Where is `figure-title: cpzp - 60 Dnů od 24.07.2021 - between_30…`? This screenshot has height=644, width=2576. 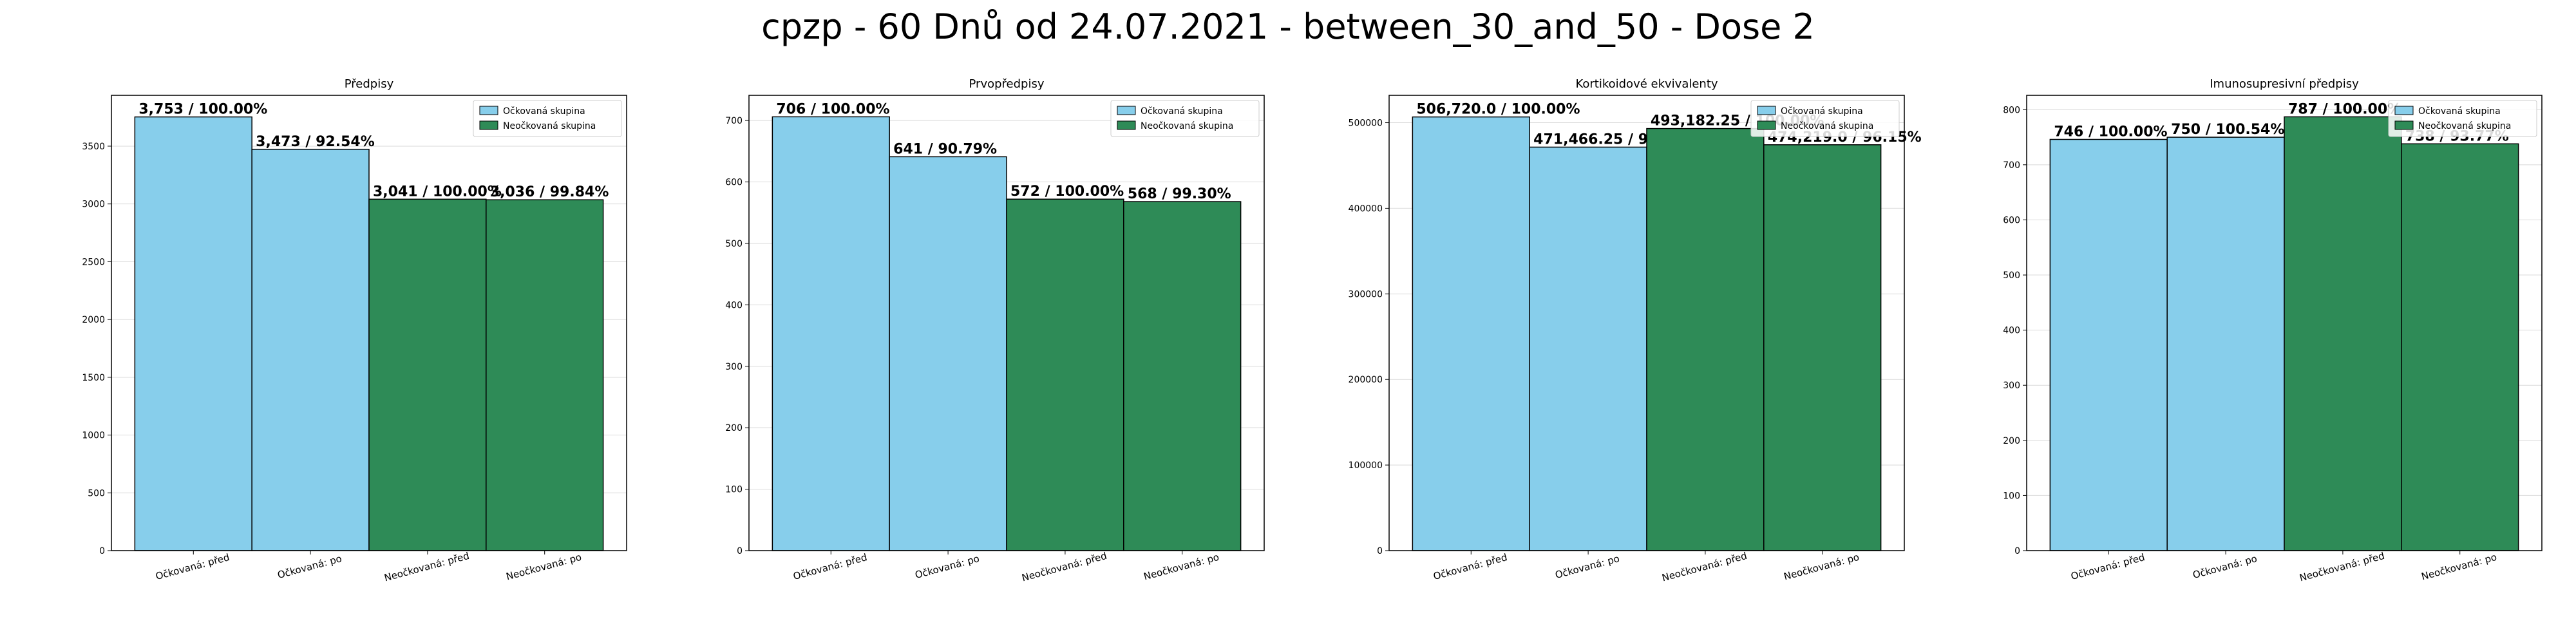
figure-title: cpzp - 60 Dnů od 24.07.2021 - between_30… is located at coordinates (1288, 26).